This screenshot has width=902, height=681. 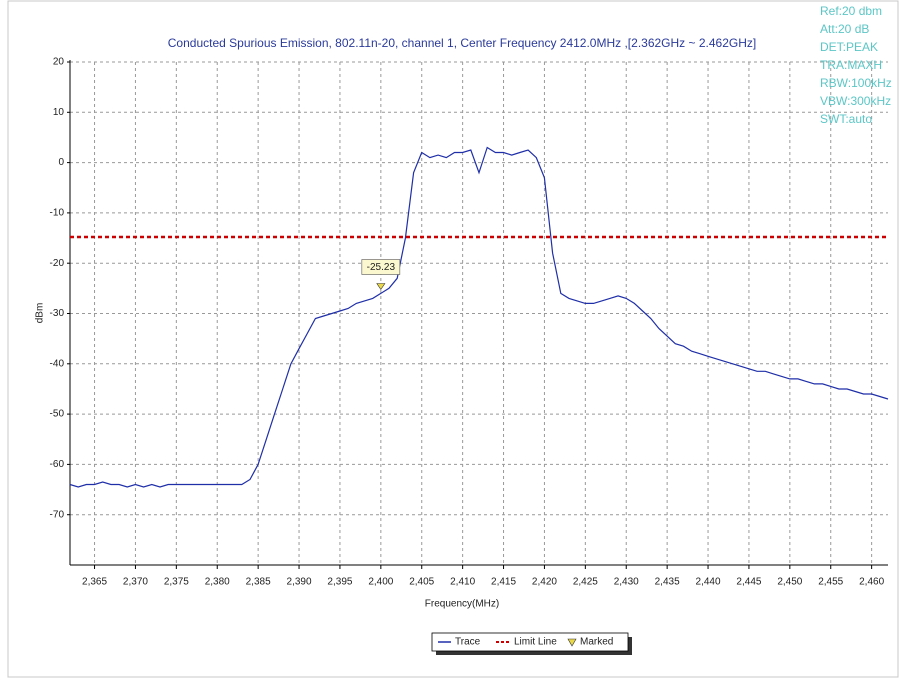 I want to click on info-text: DET:PEAK, so click(x=849, y=47).